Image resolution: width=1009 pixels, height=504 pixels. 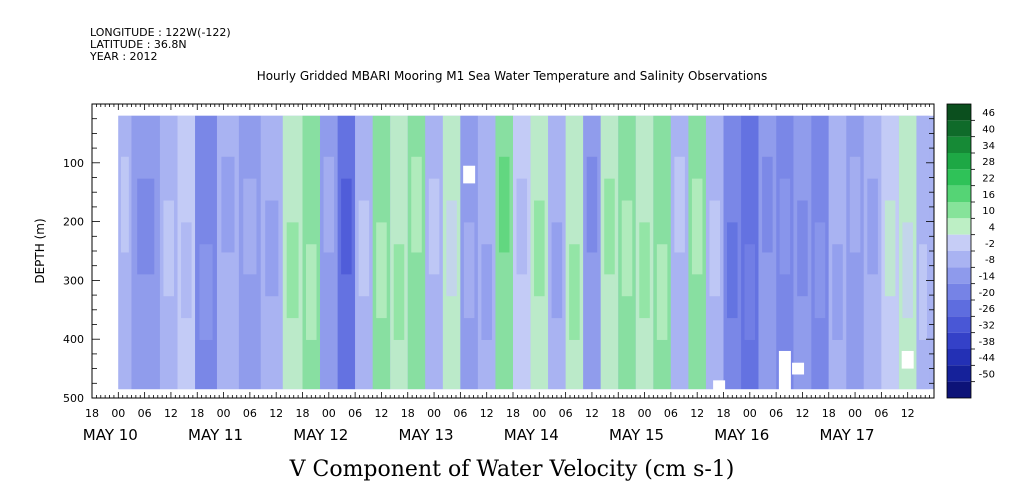 What do you see at coordinates (988, 162) in the screenshot?
I see `colorbar-label: 28` at bounding box center [988, 162].